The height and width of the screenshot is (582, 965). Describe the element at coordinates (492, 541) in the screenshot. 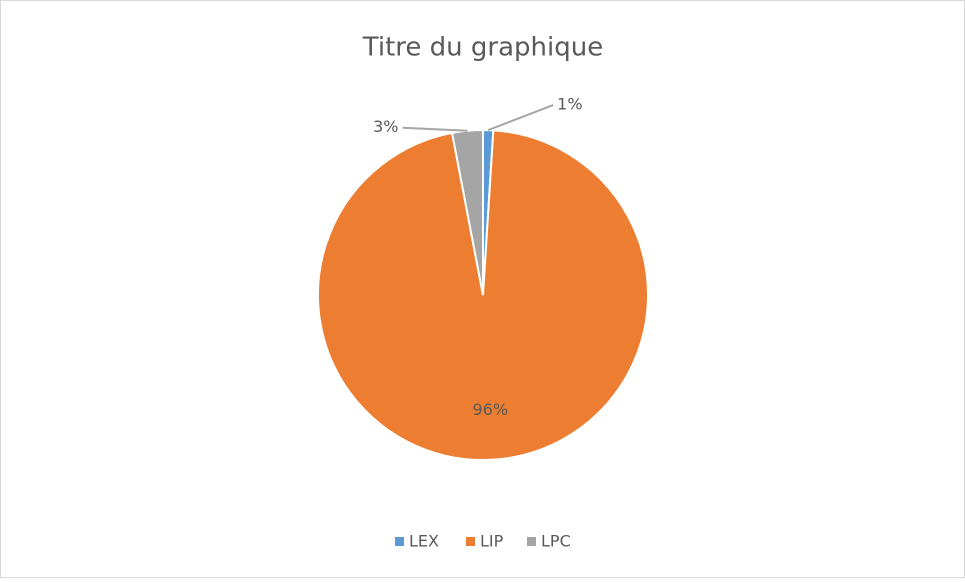

I see `legend-label: LIP` at that location.